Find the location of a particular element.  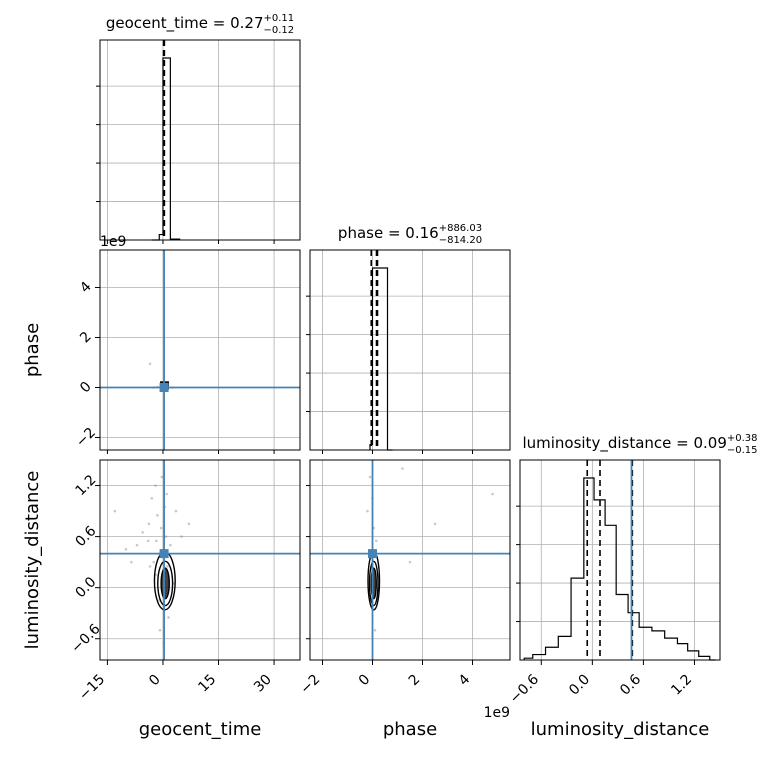

luminosity_distance_vs_phase-frame is located at coordinates (410, 560).